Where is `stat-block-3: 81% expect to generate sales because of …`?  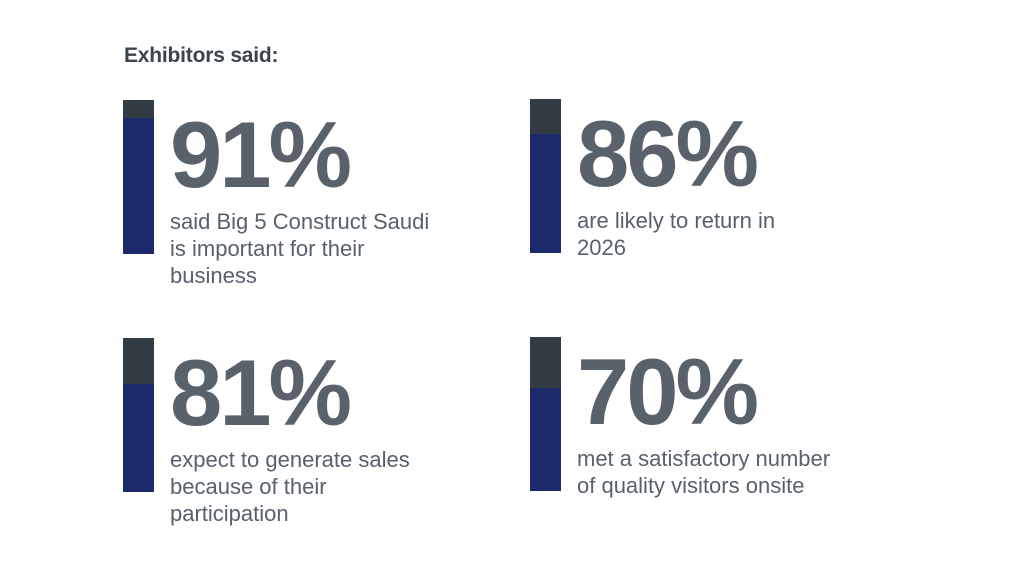 stat-block-3: 81% expect to generate sales because of … is located at coordinates (356, 432).